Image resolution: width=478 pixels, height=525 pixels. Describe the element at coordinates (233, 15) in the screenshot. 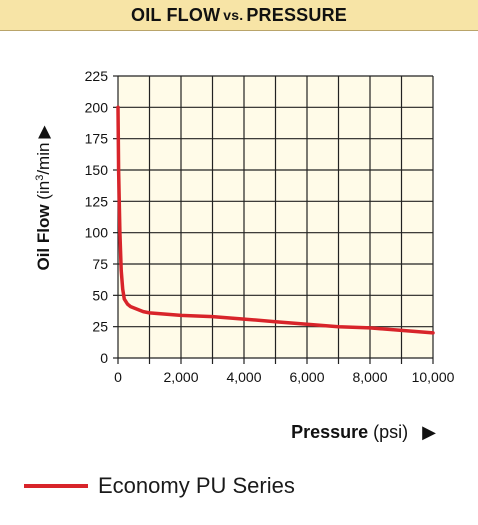

I see `chart-title-vs: vs.` at that location.